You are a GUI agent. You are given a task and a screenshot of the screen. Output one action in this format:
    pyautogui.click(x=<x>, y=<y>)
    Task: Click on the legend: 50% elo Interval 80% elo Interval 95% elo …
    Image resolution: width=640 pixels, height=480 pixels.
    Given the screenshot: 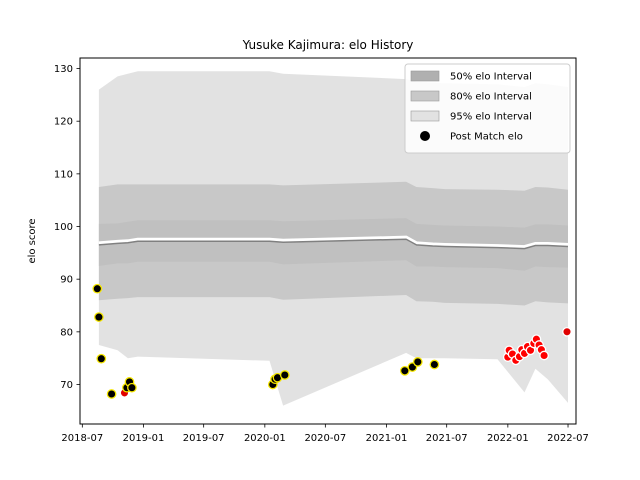 What is the action you would take?
    pyautogui.click(x=487, y=108)
    